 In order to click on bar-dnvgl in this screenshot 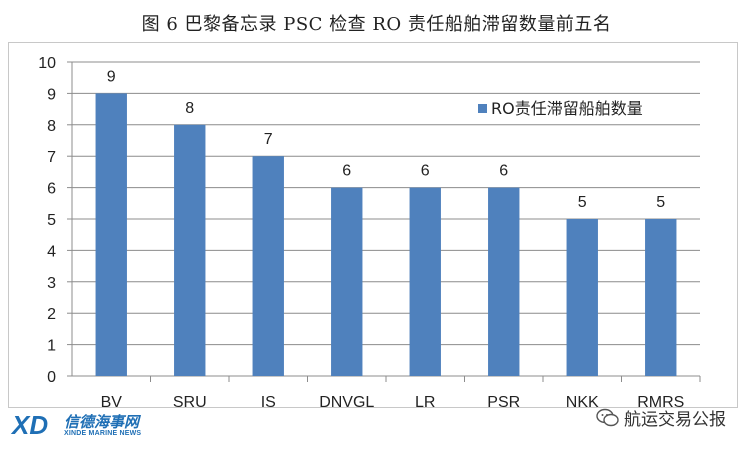, I will do `click(347, 281)`.